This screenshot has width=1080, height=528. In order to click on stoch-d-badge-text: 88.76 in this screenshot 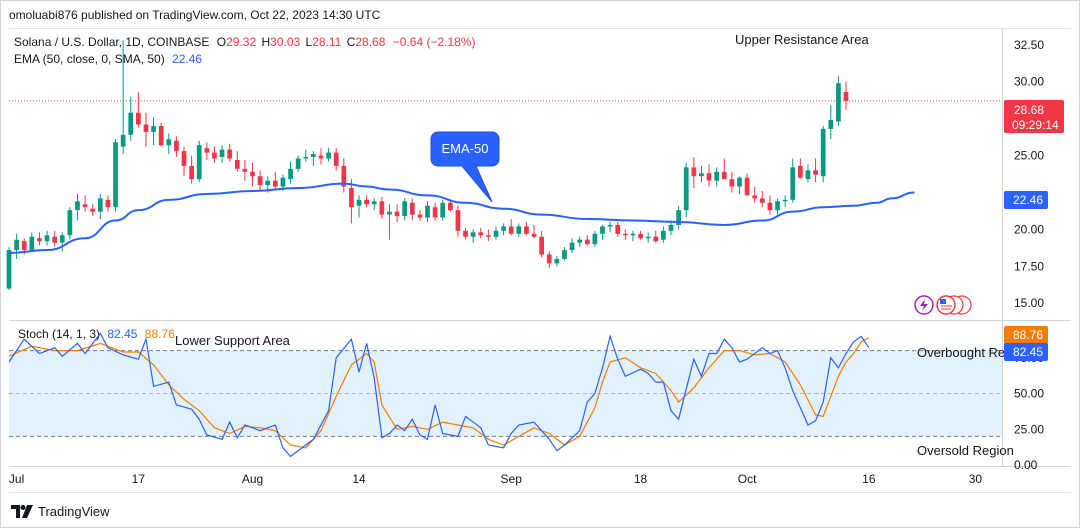, I will do `click(1028, 335)`.